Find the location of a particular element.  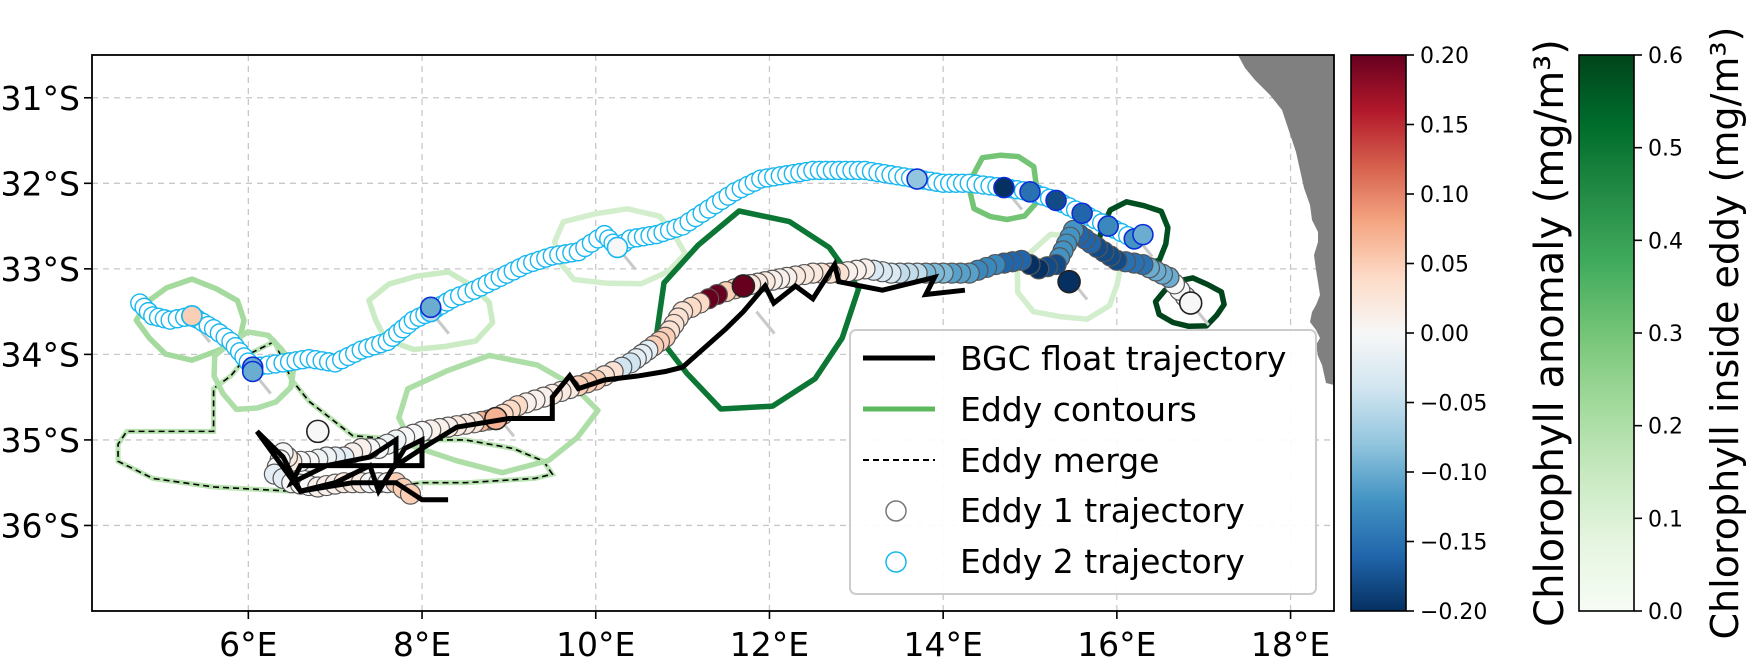

x-tick-label: 8°E is located at coordinates (422, 644).